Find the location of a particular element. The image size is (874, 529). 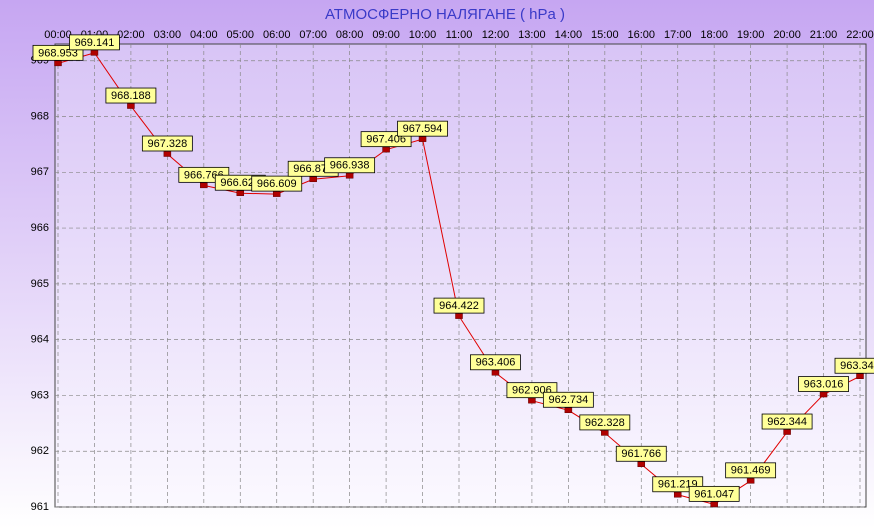

x-tick-label: 12:00 is located at coordinates (496, 35).